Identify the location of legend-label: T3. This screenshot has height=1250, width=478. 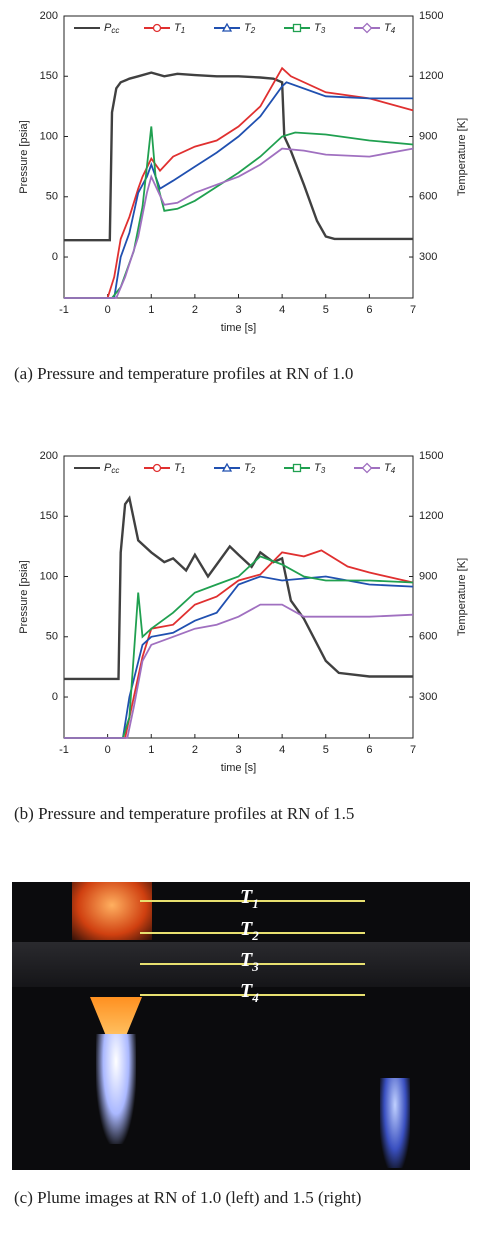
(320, 468).